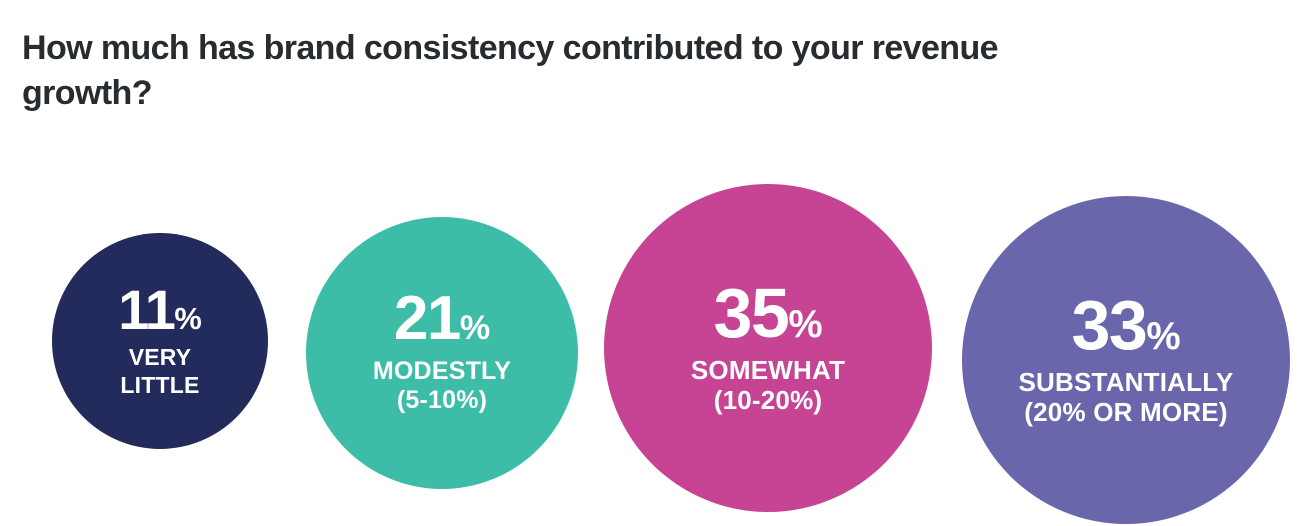 The width and height of the screenshot is (1315, 526). I want to click on page-title-line-2: growth?, so click(87, 92).